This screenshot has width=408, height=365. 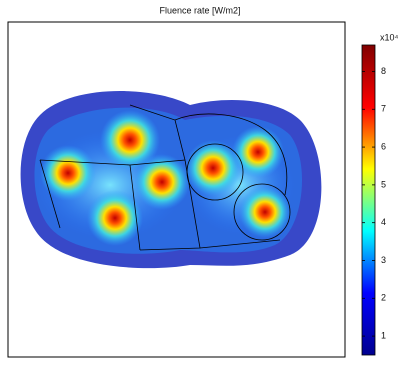 What do you see at coordinates (383, 298) in the screenshot?
I see `colorbar-tick-label: 2` at bounding box center [383, 298].